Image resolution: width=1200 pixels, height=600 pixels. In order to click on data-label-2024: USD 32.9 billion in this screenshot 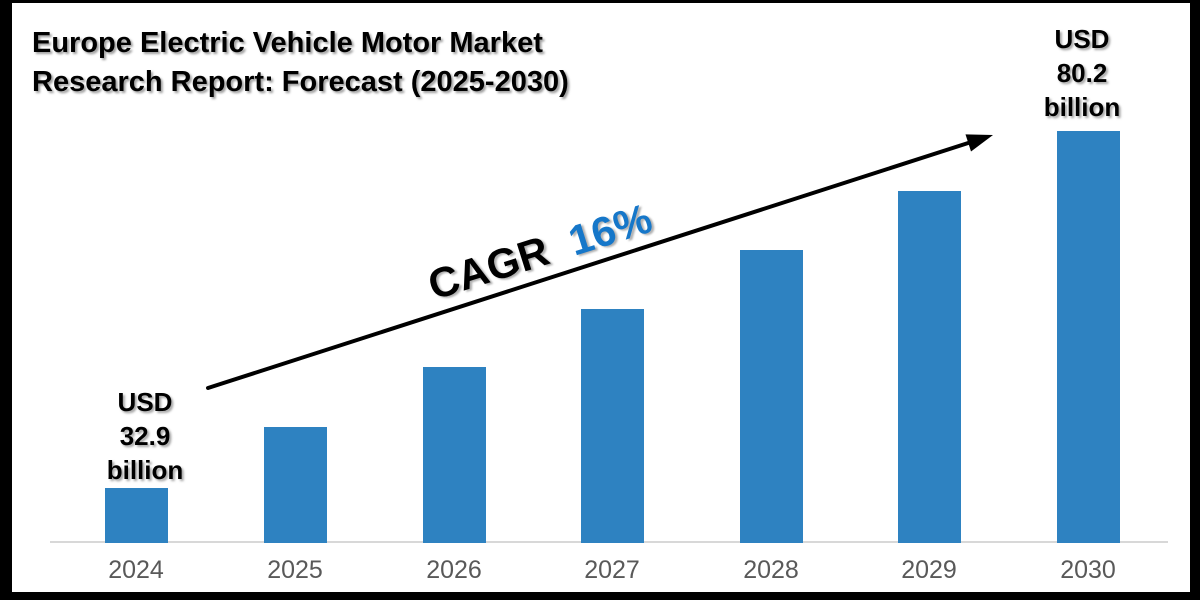, I will do `click(145, 436)`.